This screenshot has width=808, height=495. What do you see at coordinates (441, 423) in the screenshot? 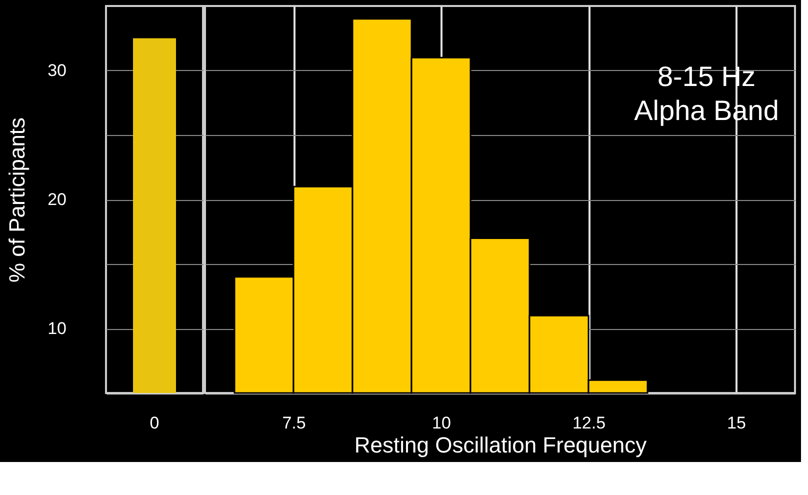
I see `x-tick-label: 10` at bounding box center [441, 423].